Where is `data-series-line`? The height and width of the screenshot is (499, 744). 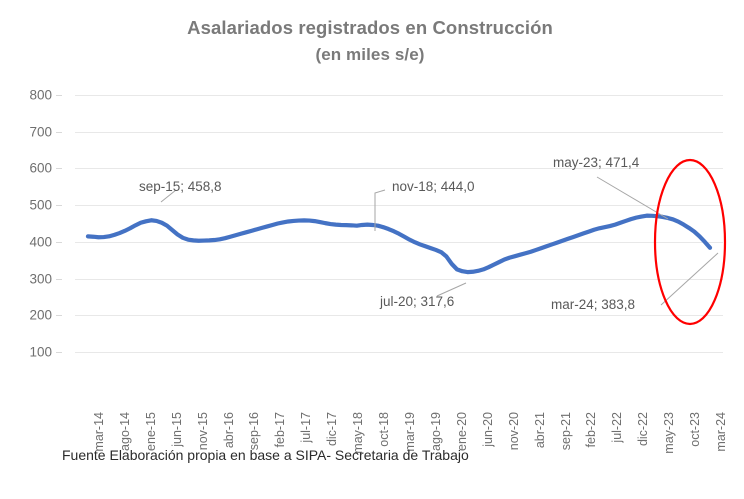
data-series-line is located at coordinates (399, 244).